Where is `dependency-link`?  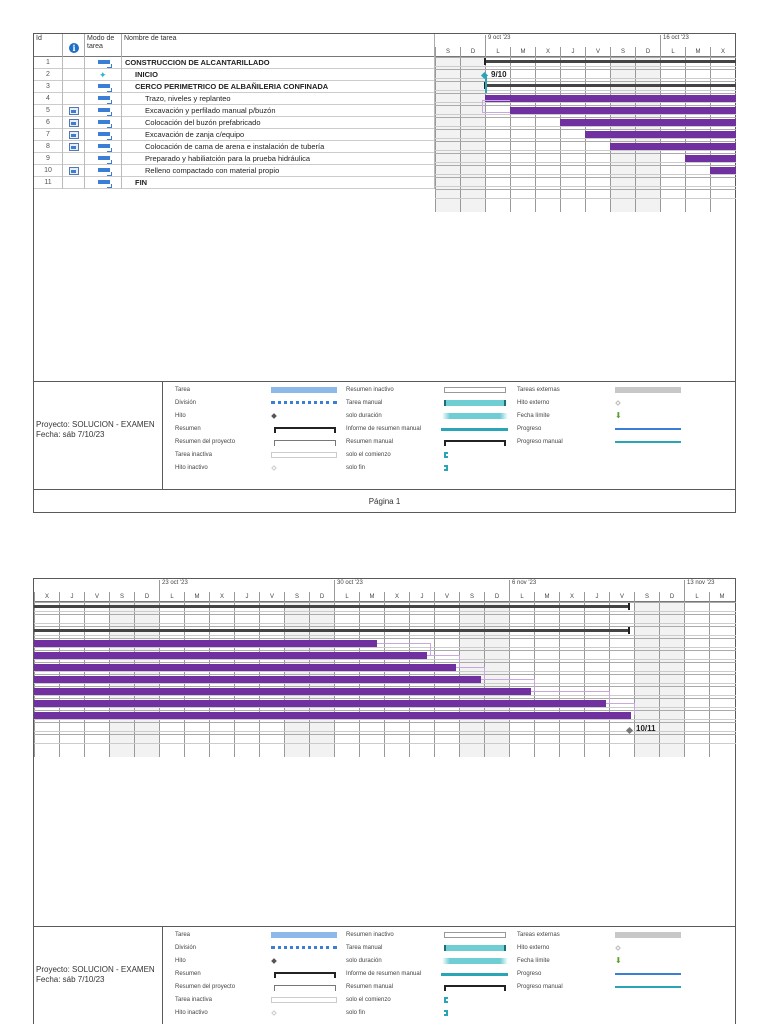
dependency-link is located at coordinates (443, 661).